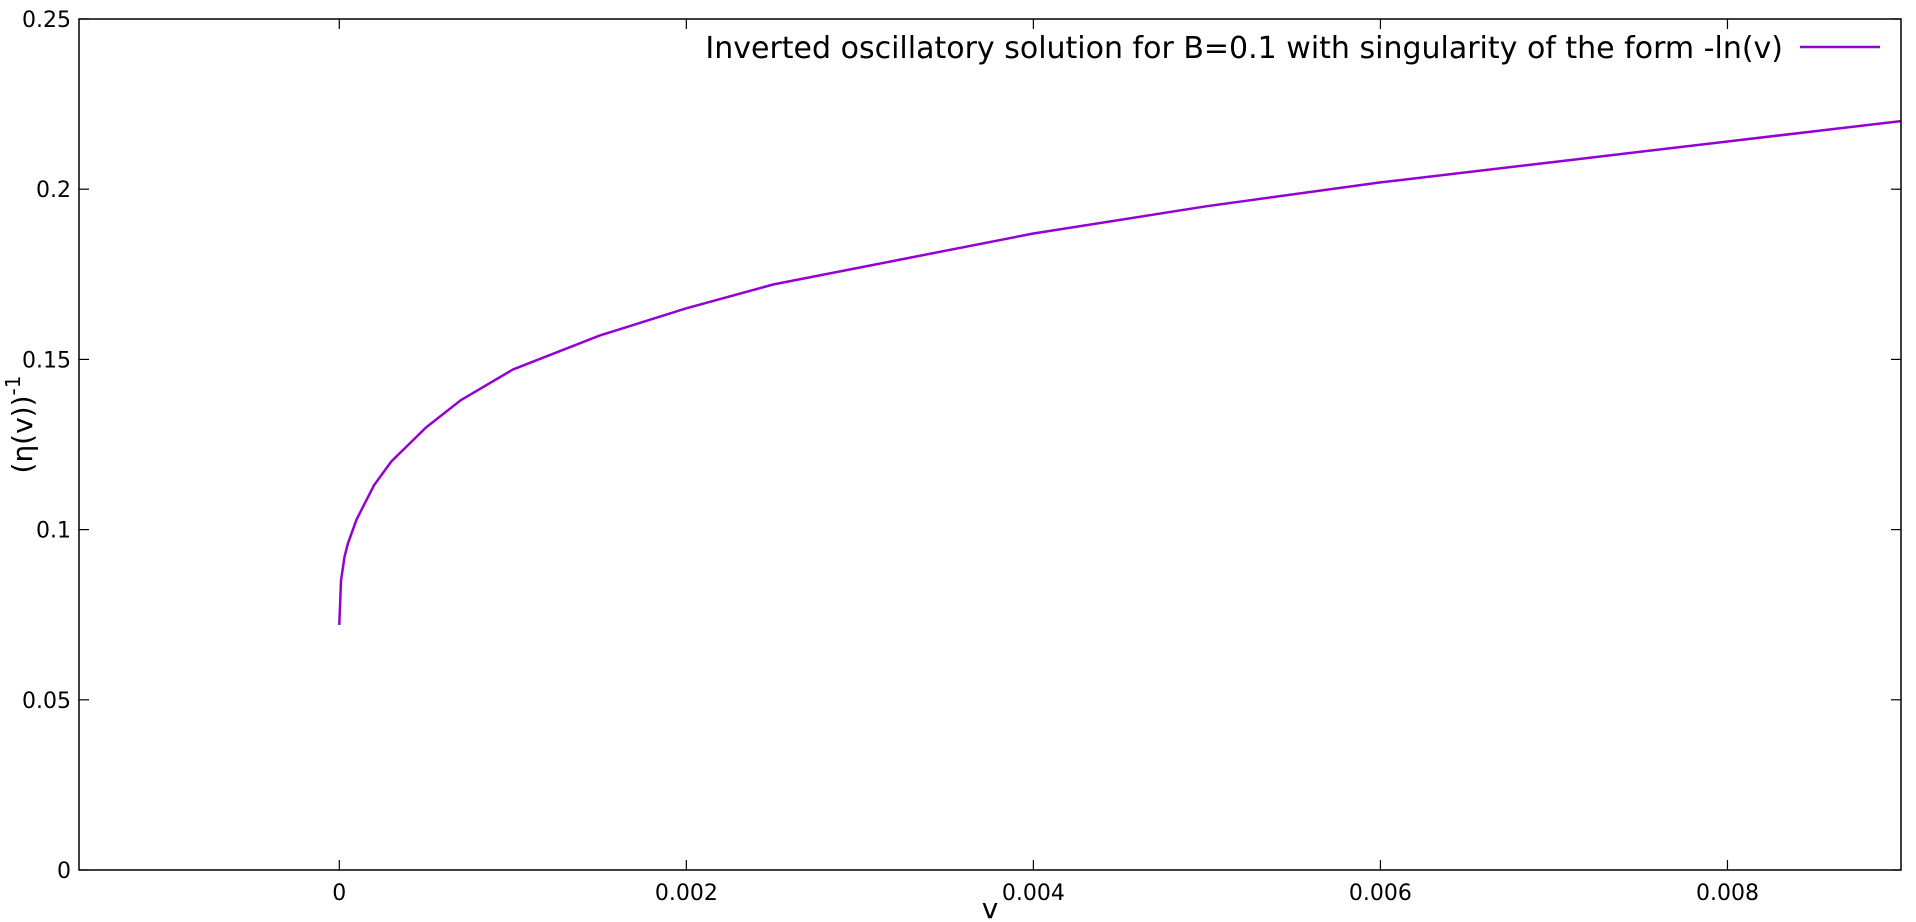 Image resolution: width=1916 pixels, height=922 pixels. Describe the element at coordinates (990, 907) in the screenshot. I see `x-axis-label: v` at that location.